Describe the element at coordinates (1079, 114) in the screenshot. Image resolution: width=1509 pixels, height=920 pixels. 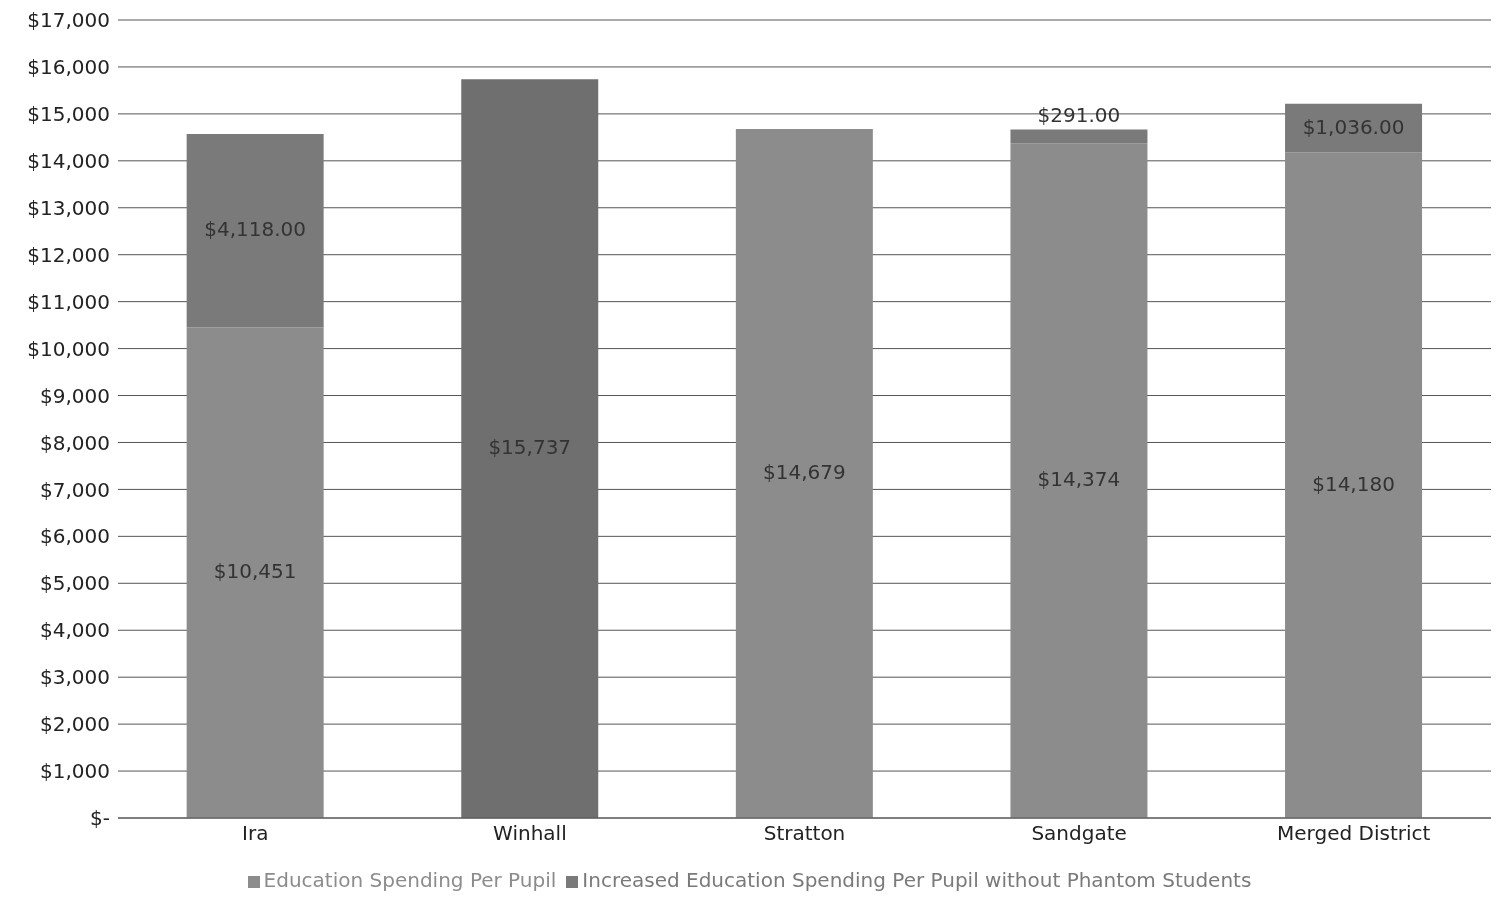
I see `data-label: $291.00` at that location.